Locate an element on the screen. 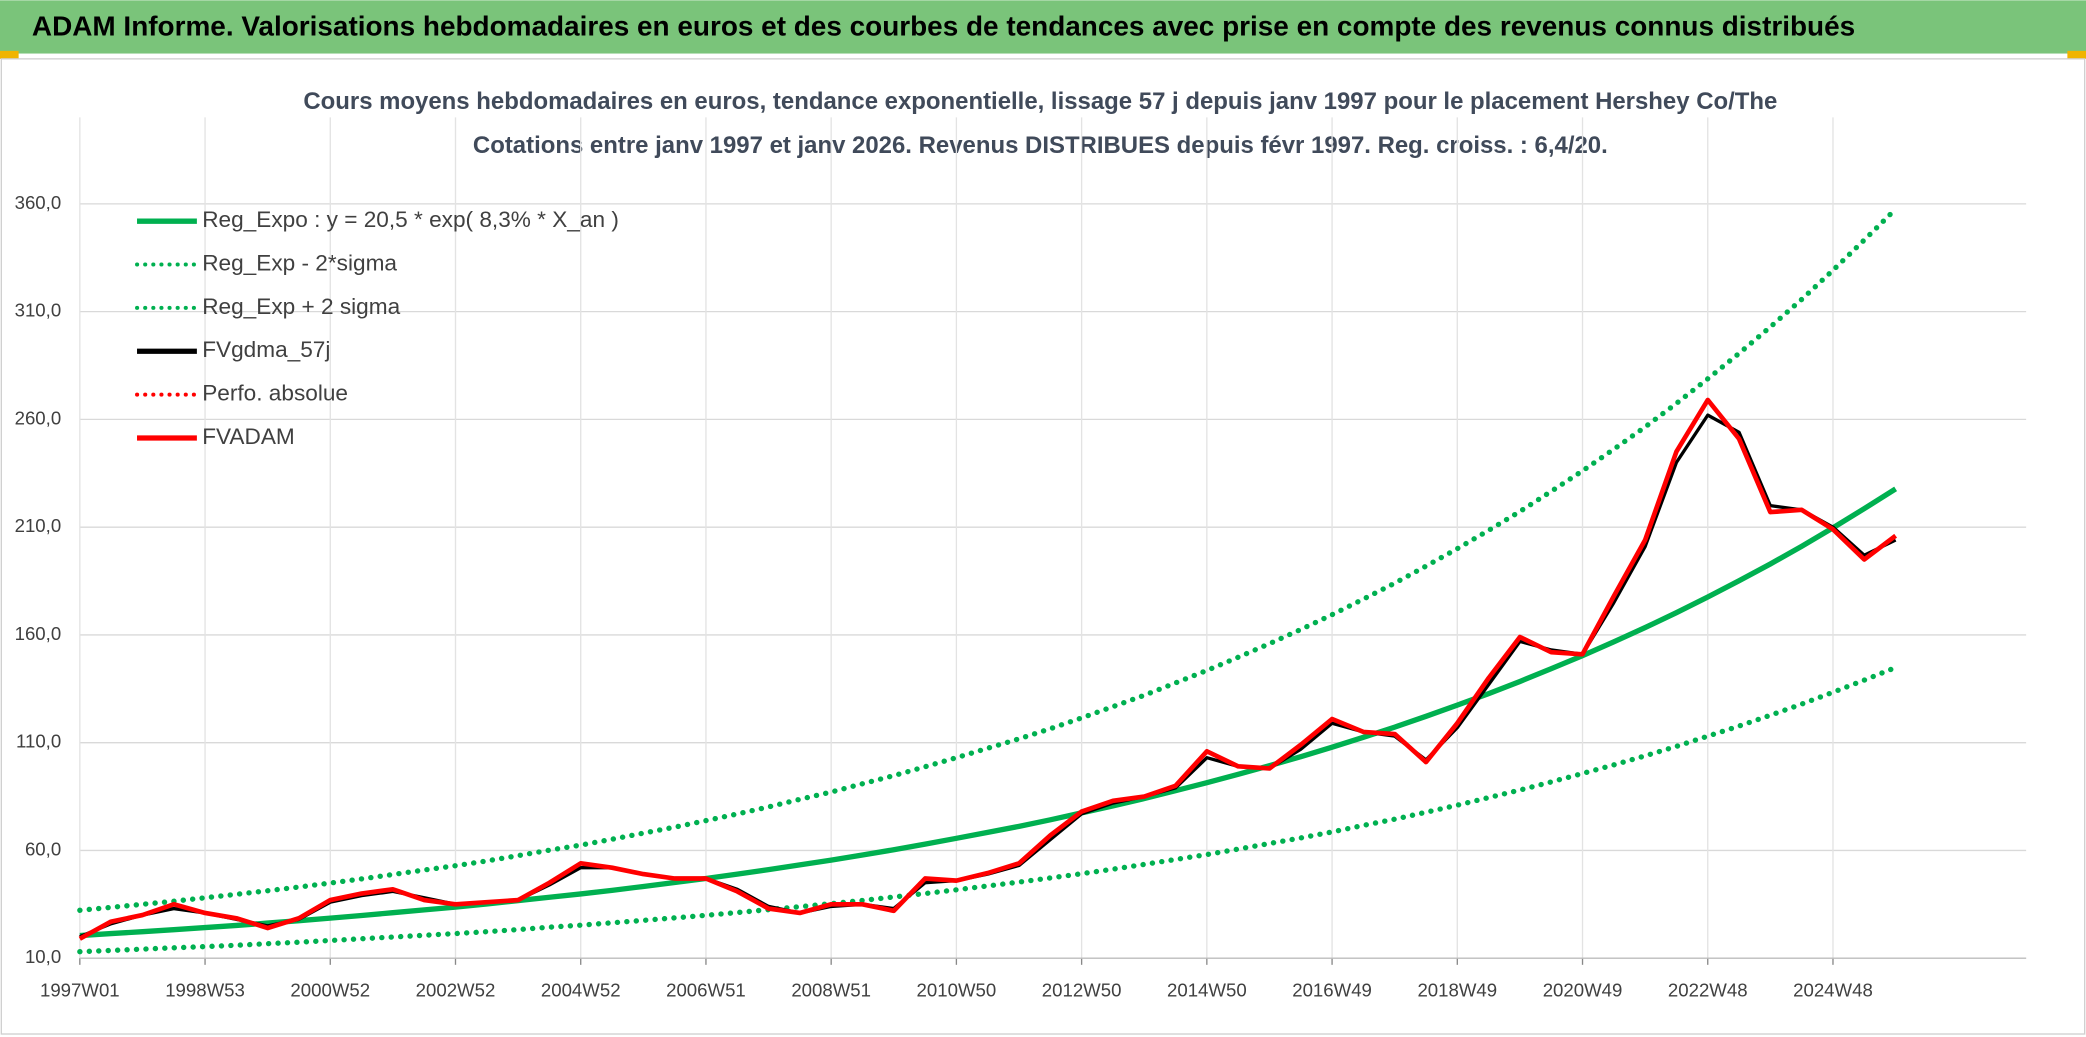  x-tick-label: 2016W49 is located at coordinates (1332, 989).